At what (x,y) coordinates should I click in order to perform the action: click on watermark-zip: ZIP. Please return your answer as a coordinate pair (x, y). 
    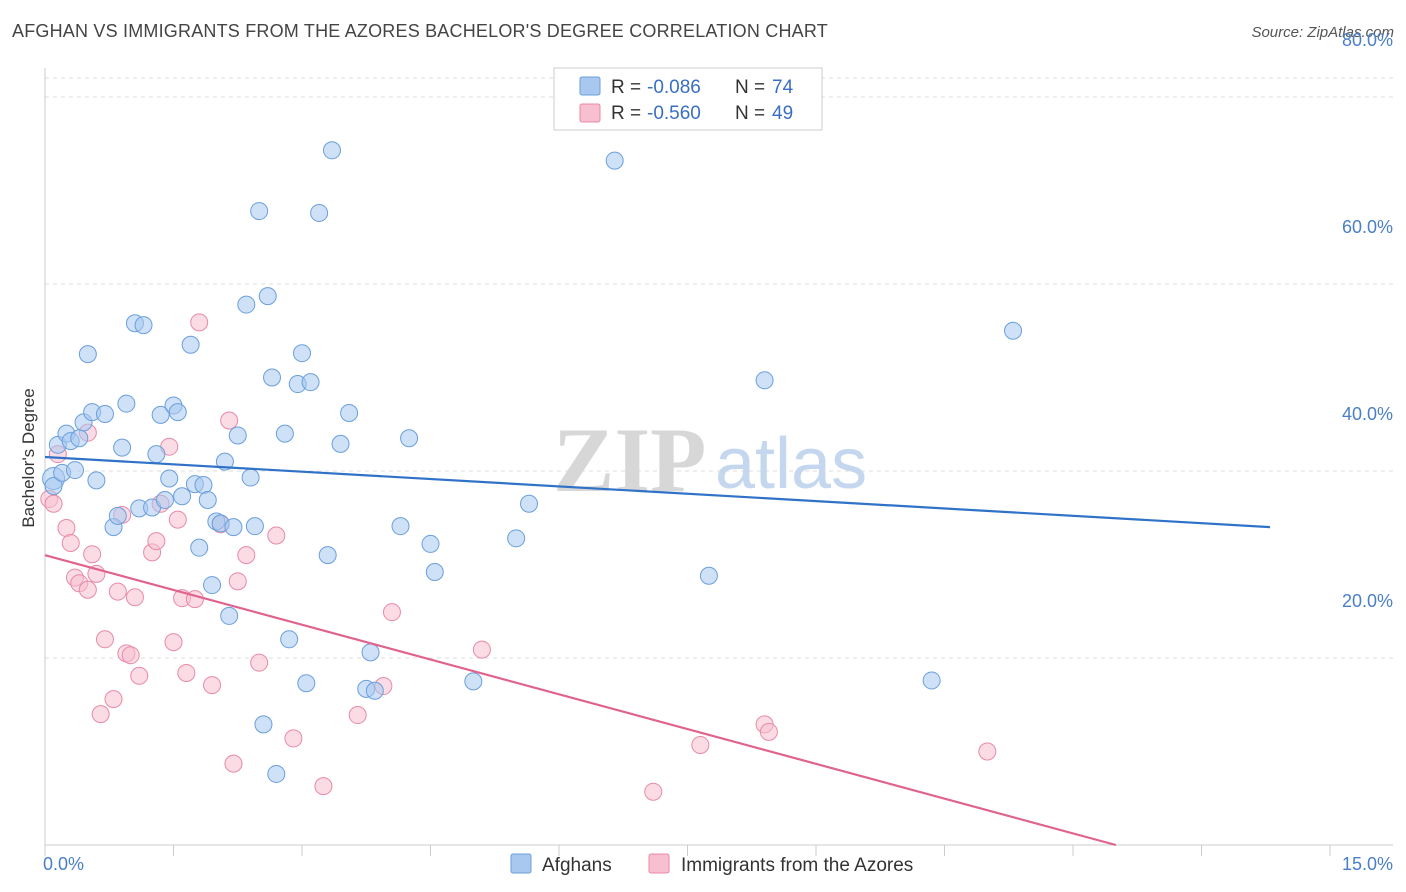
    Looking at the image, I should click on (629, 460).